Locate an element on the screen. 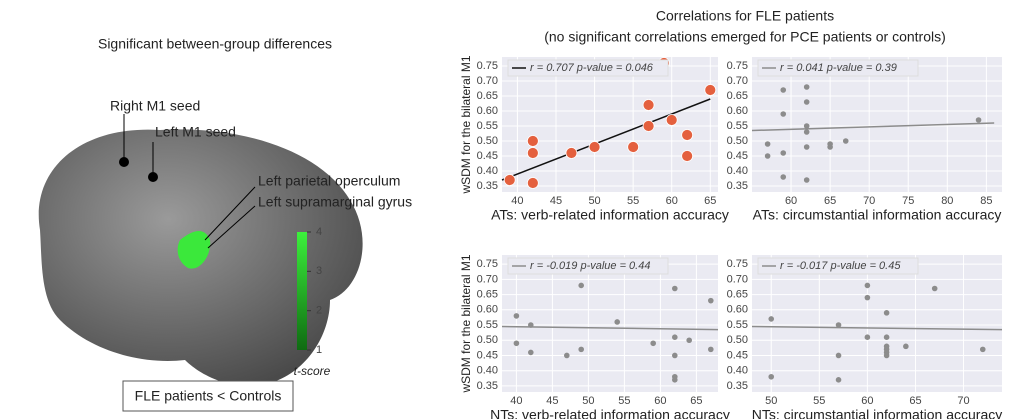 The height and width of the screenshot is (419, 1016). x-tick-label: 50 is located at coordinates (594, 201).